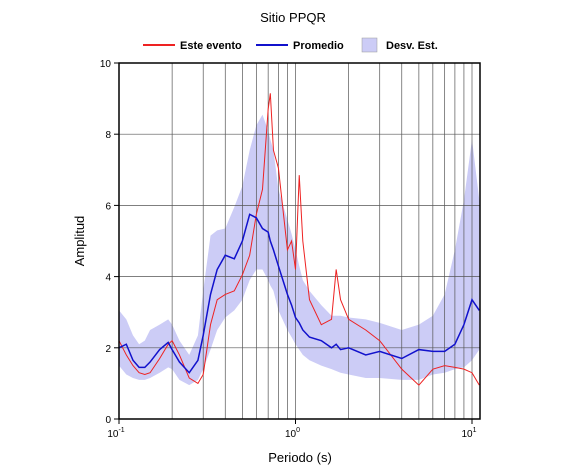  Describe the element at coordinates (106, 64) in the screenshot. I see `y-tick-label: 10` at that location.